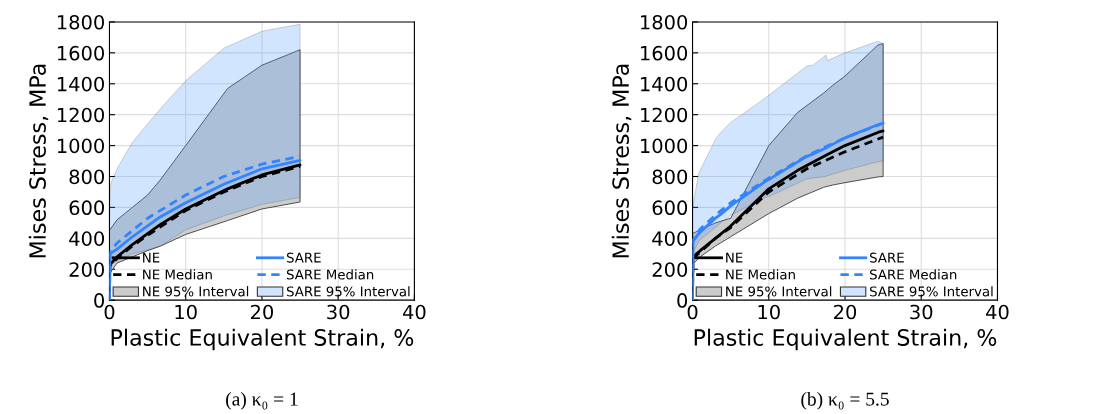 The image size is (1117, 414). Describe the element at coordinates (845, 400) in the screenshot. I see `text: (b) κ₀ = 5.5` at that location.